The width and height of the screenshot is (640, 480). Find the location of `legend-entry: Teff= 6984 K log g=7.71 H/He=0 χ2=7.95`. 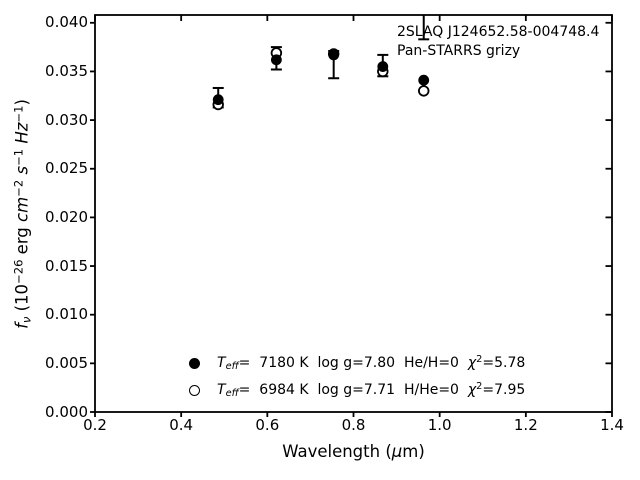

legend-entry: Teff= 6984 K log g=7.71 H/He=0 χ2=7.95 is located at coordinates (357, 390).